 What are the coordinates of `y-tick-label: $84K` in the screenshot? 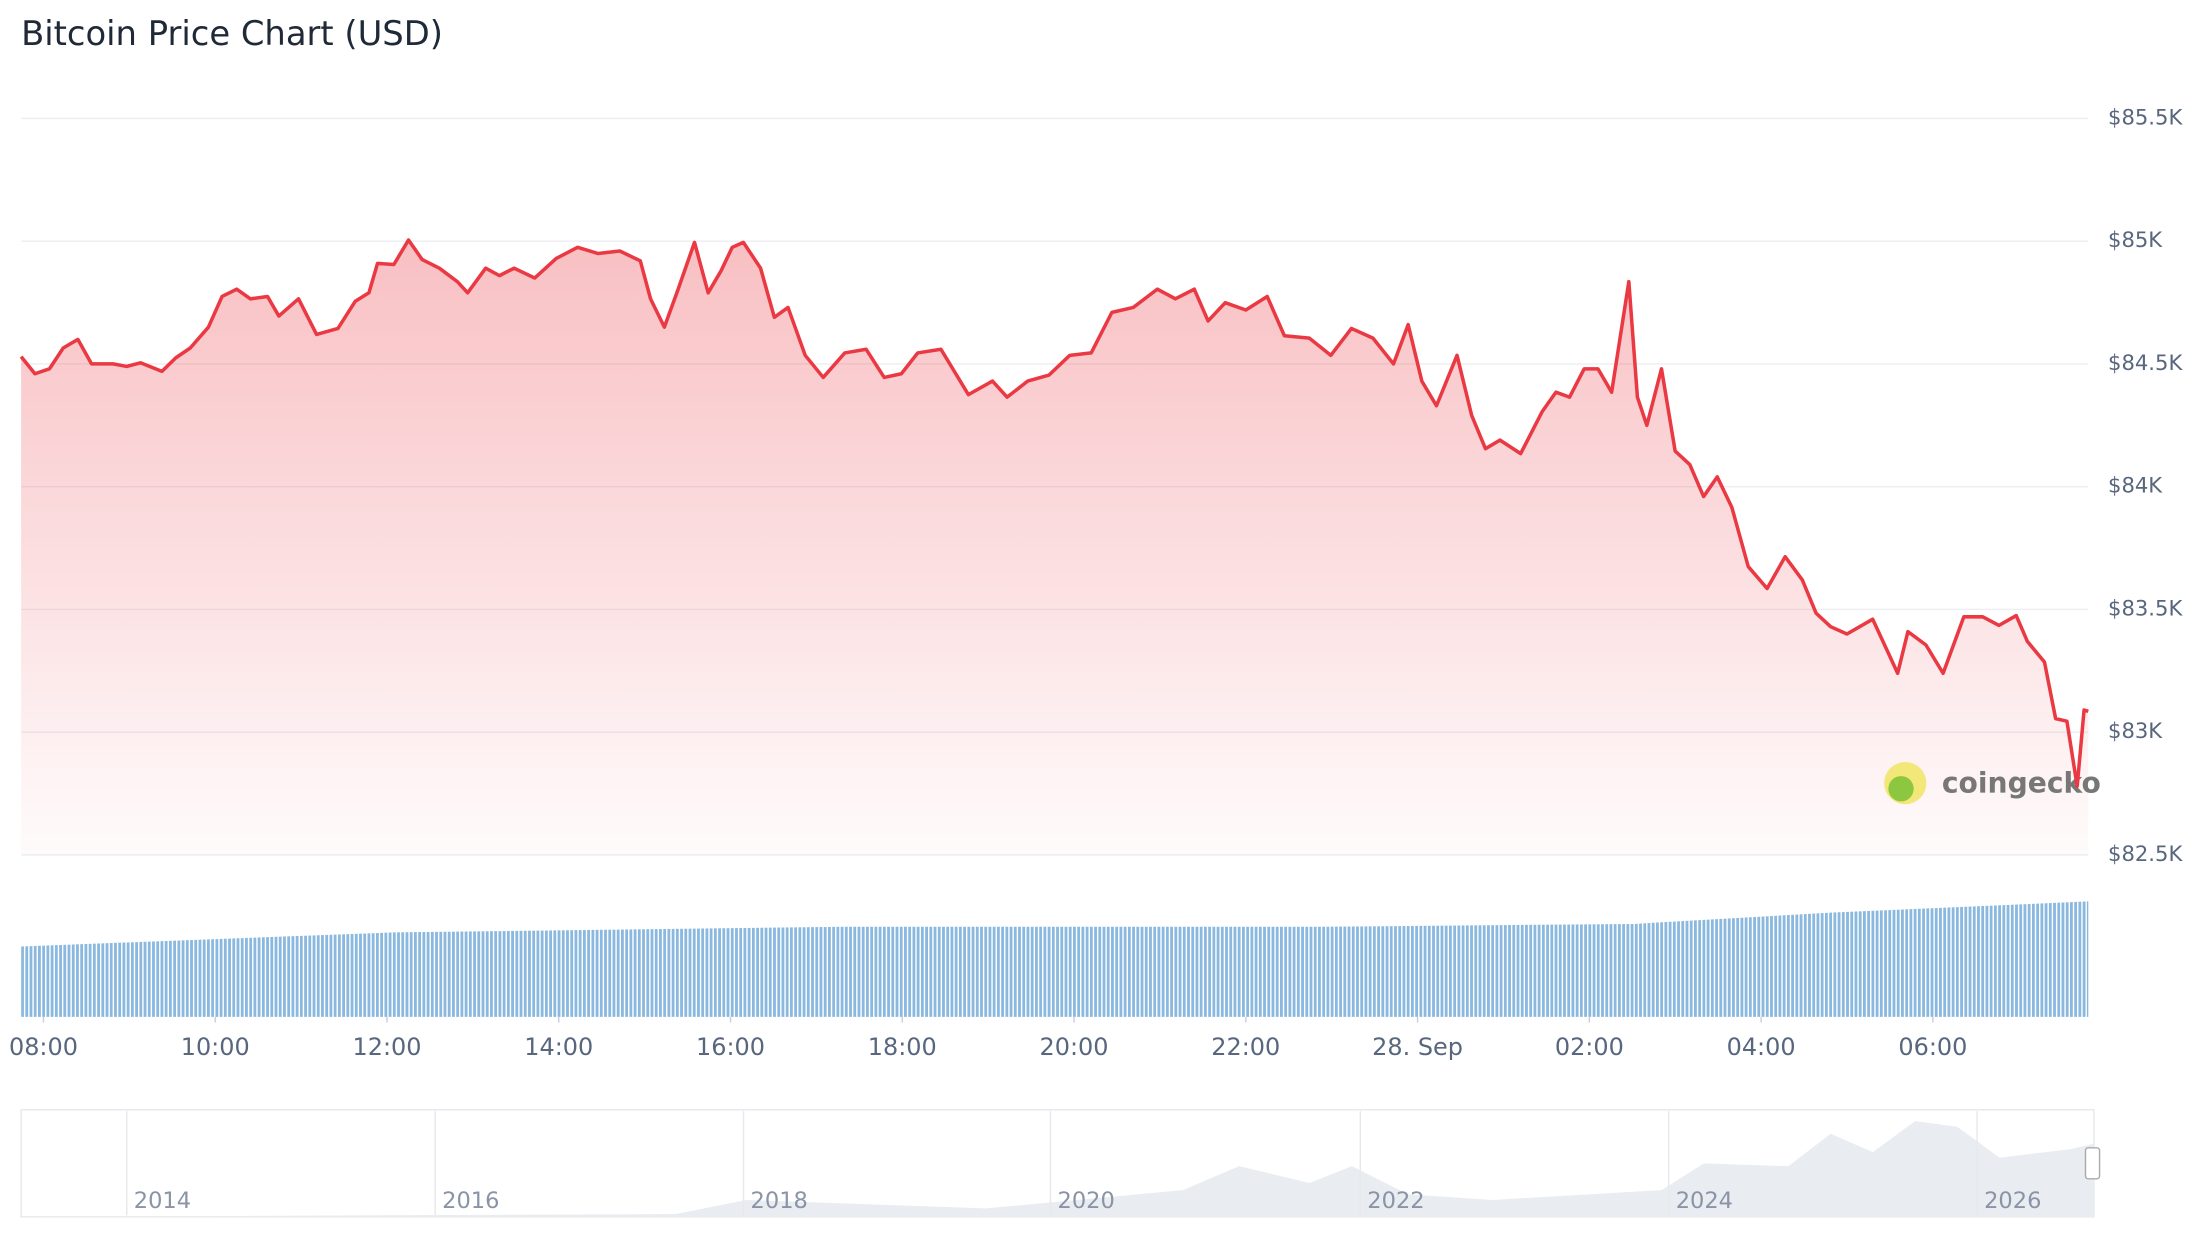 It's located at (2135, 485).